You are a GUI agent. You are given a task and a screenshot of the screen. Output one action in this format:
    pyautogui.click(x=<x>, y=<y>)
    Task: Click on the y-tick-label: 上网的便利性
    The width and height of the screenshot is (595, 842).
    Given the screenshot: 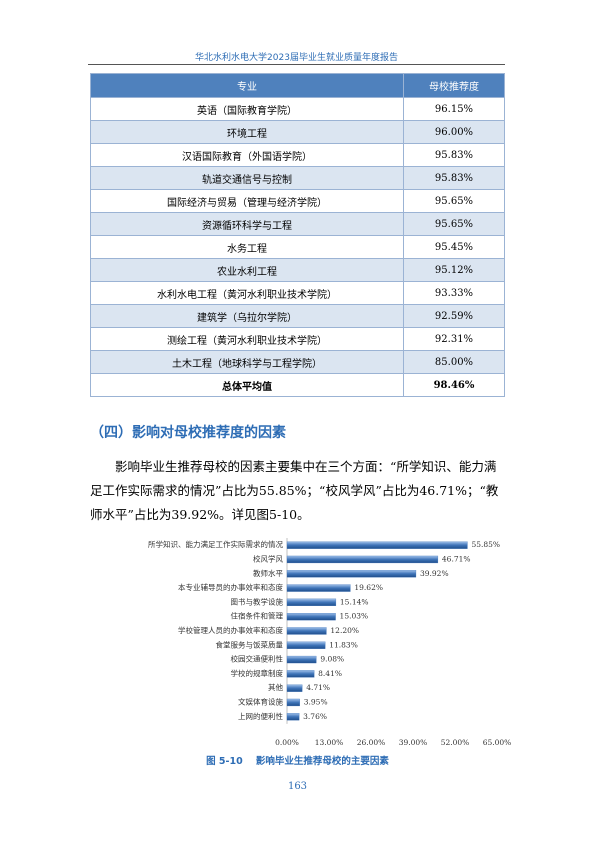 What is the action you would take?
    pyautogui.click(x=260, y=716)
    